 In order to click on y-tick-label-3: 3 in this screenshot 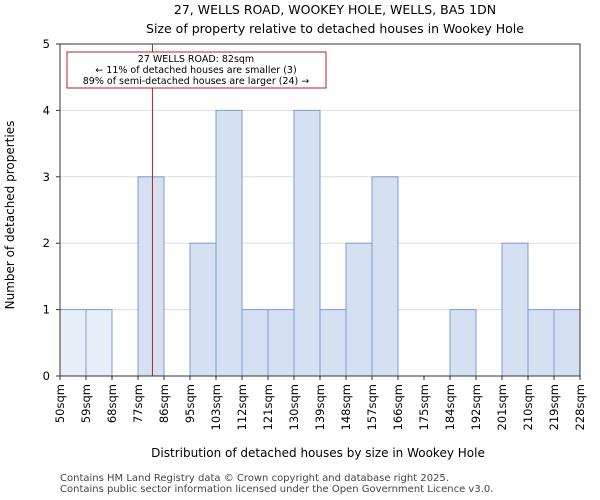, I will do `click(46, 177)`.